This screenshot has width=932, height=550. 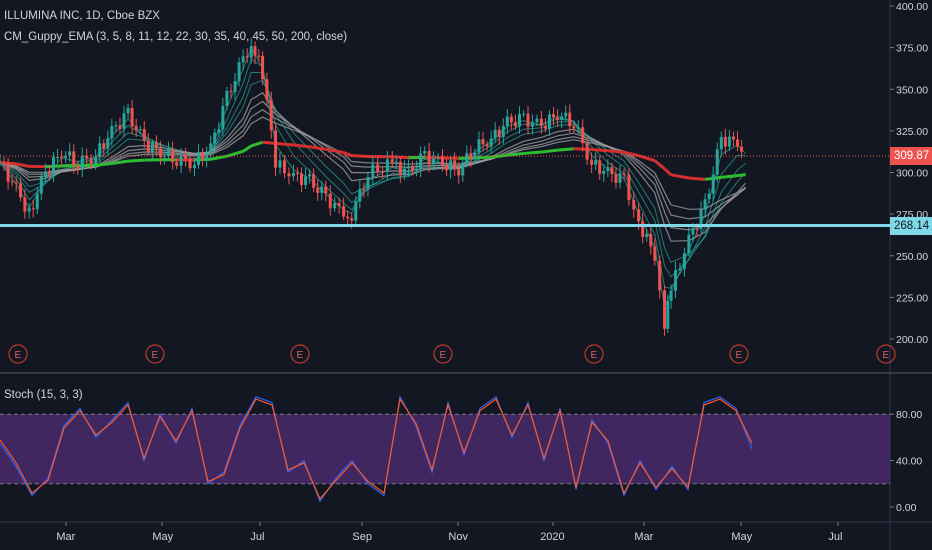 I want to click on price-tick-label: 225.00, so click(x=912, y=298).